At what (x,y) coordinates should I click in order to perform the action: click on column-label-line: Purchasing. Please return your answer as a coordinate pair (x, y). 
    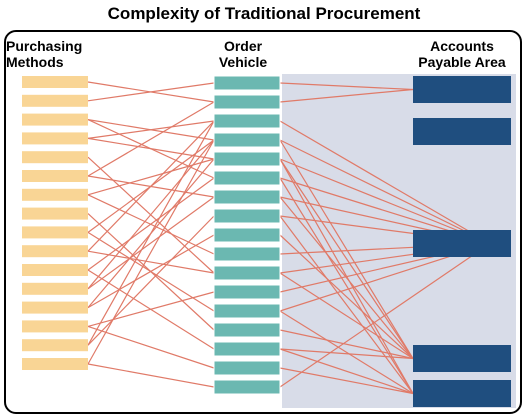
    Looking at the image, I should click on (44, 46).